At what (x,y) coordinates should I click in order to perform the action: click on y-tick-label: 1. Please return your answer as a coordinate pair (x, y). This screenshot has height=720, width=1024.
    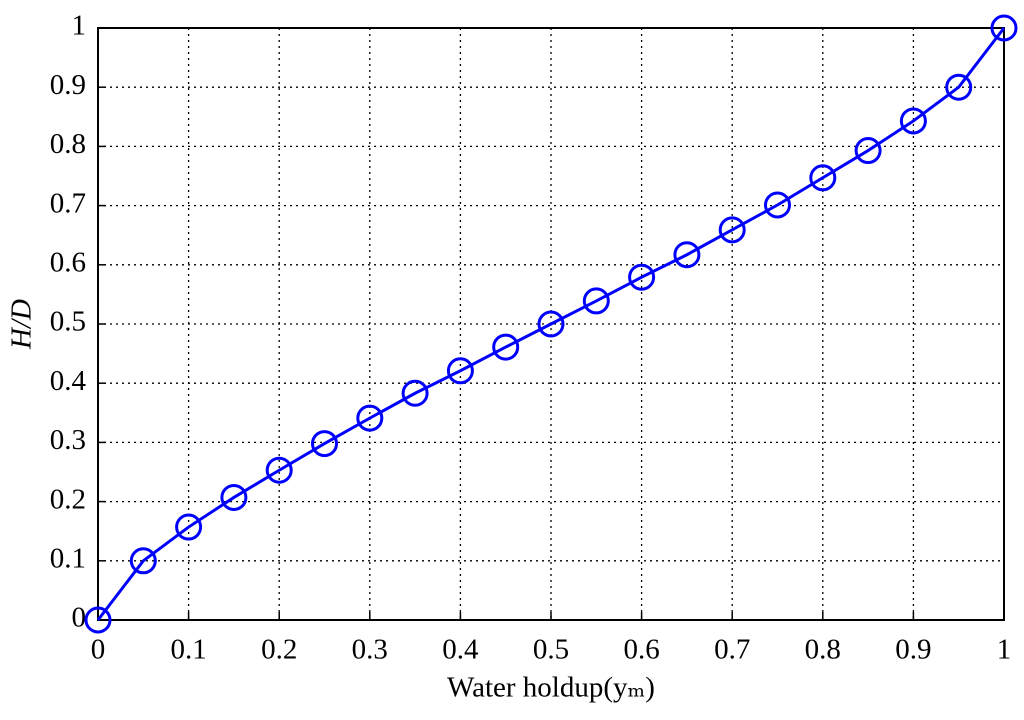
    Looking at the image, I should click on (79, 26).